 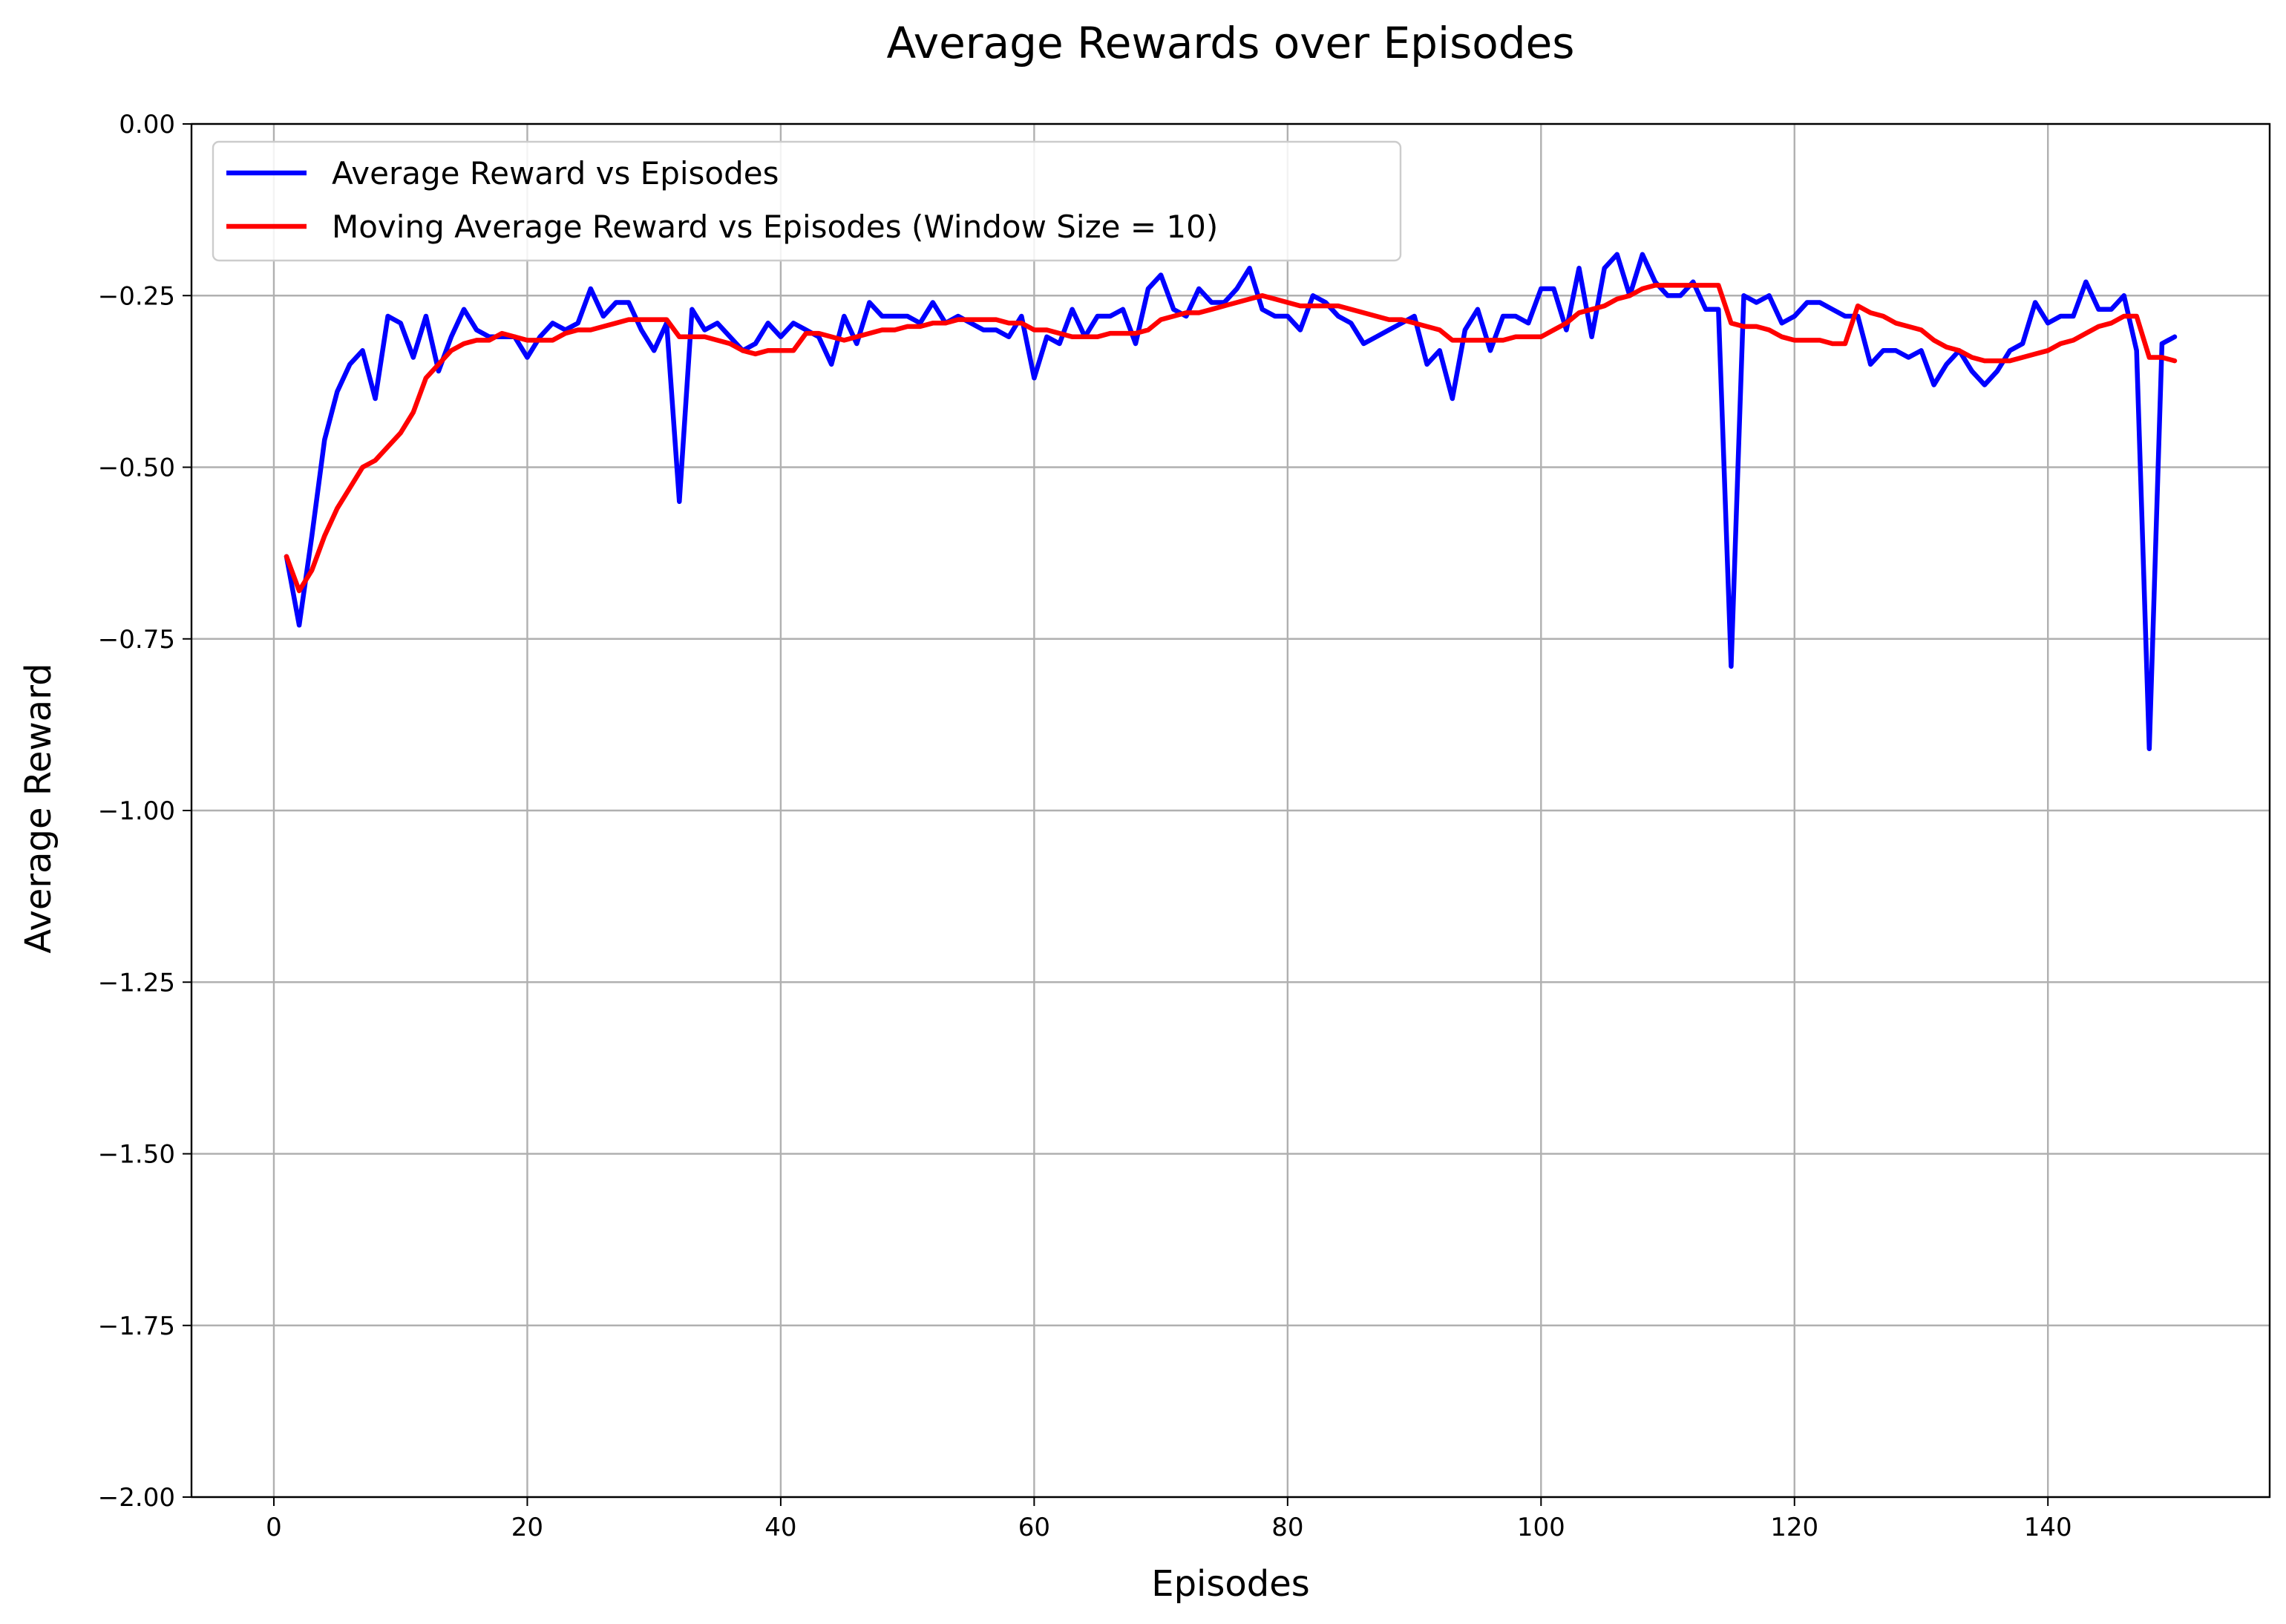 I want to click on y-tick-label: −1.00, so click(x=137, y=811).